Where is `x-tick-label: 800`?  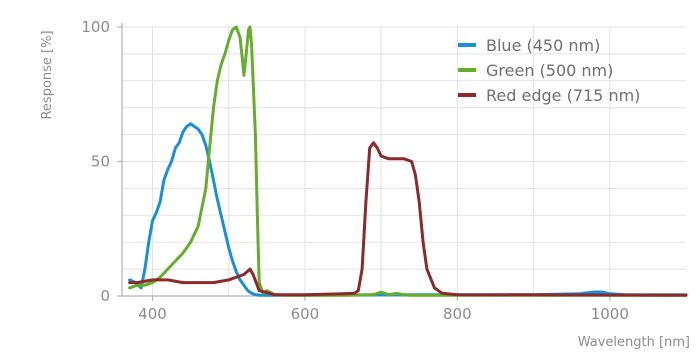
x-tick-label: 800 is located at coordinates (457, 314).